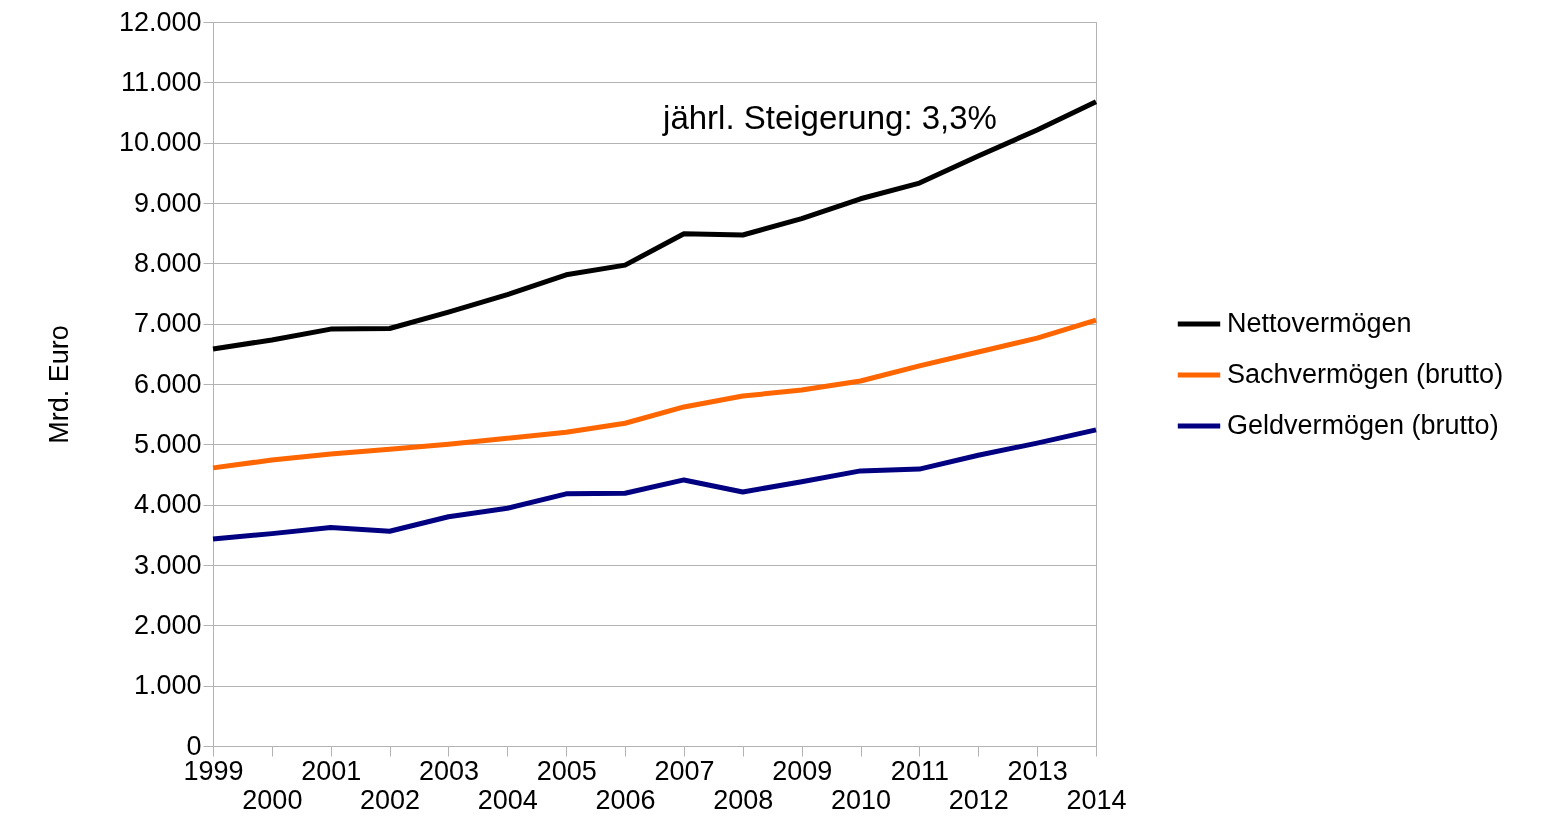  What do you see at coordinates (802, 770) in the screenshot?
I see `x-tick-label: 2009` at bounding box center [802, 770].